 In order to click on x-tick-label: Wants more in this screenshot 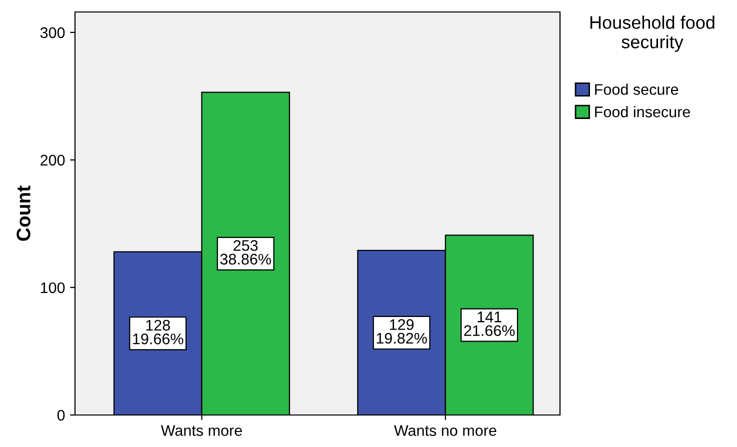, I will do `click(201, 430)`.